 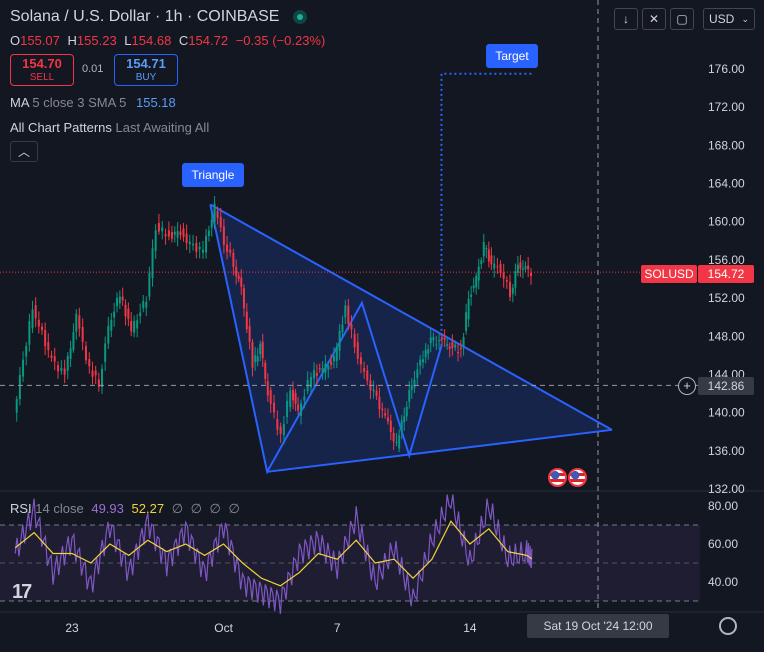 I want to click on buy-button: 154.71 BUY, so click(x=146, y=70).